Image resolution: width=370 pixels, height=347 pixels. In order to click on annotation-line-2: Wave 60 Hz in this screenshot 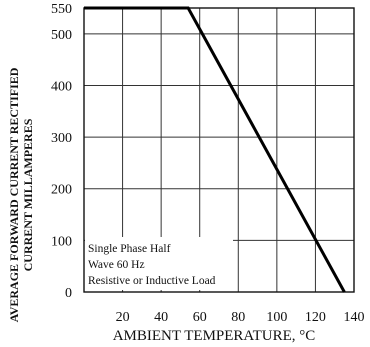, I will do `click(116, 265)`.